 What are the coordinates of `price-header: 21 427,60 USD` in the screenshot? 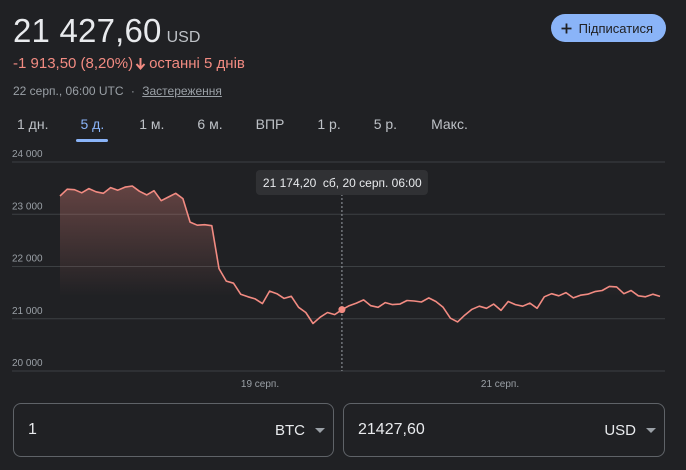 It's located at (106, 31).